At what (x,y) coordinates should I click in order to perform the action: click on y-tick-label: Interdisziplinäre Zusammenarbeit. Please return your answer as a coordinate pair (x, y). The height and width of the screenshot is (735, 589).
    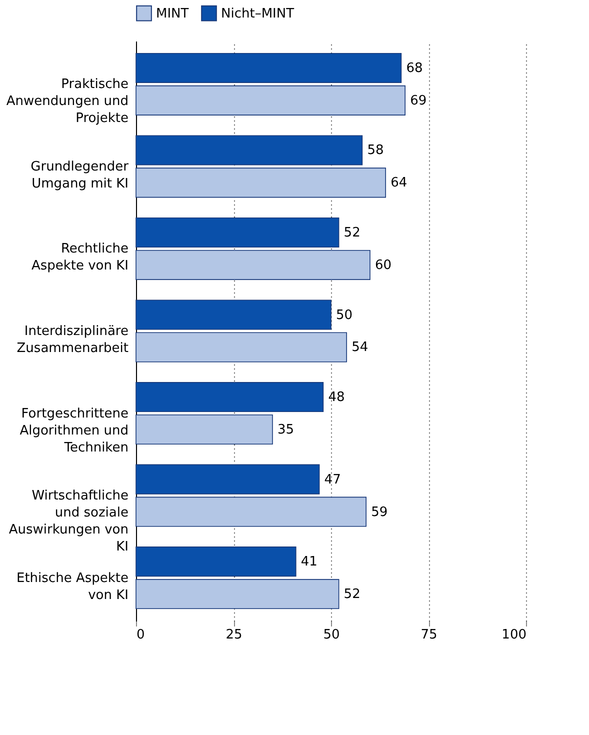
    Looking at the image, I should click on (72, 340).